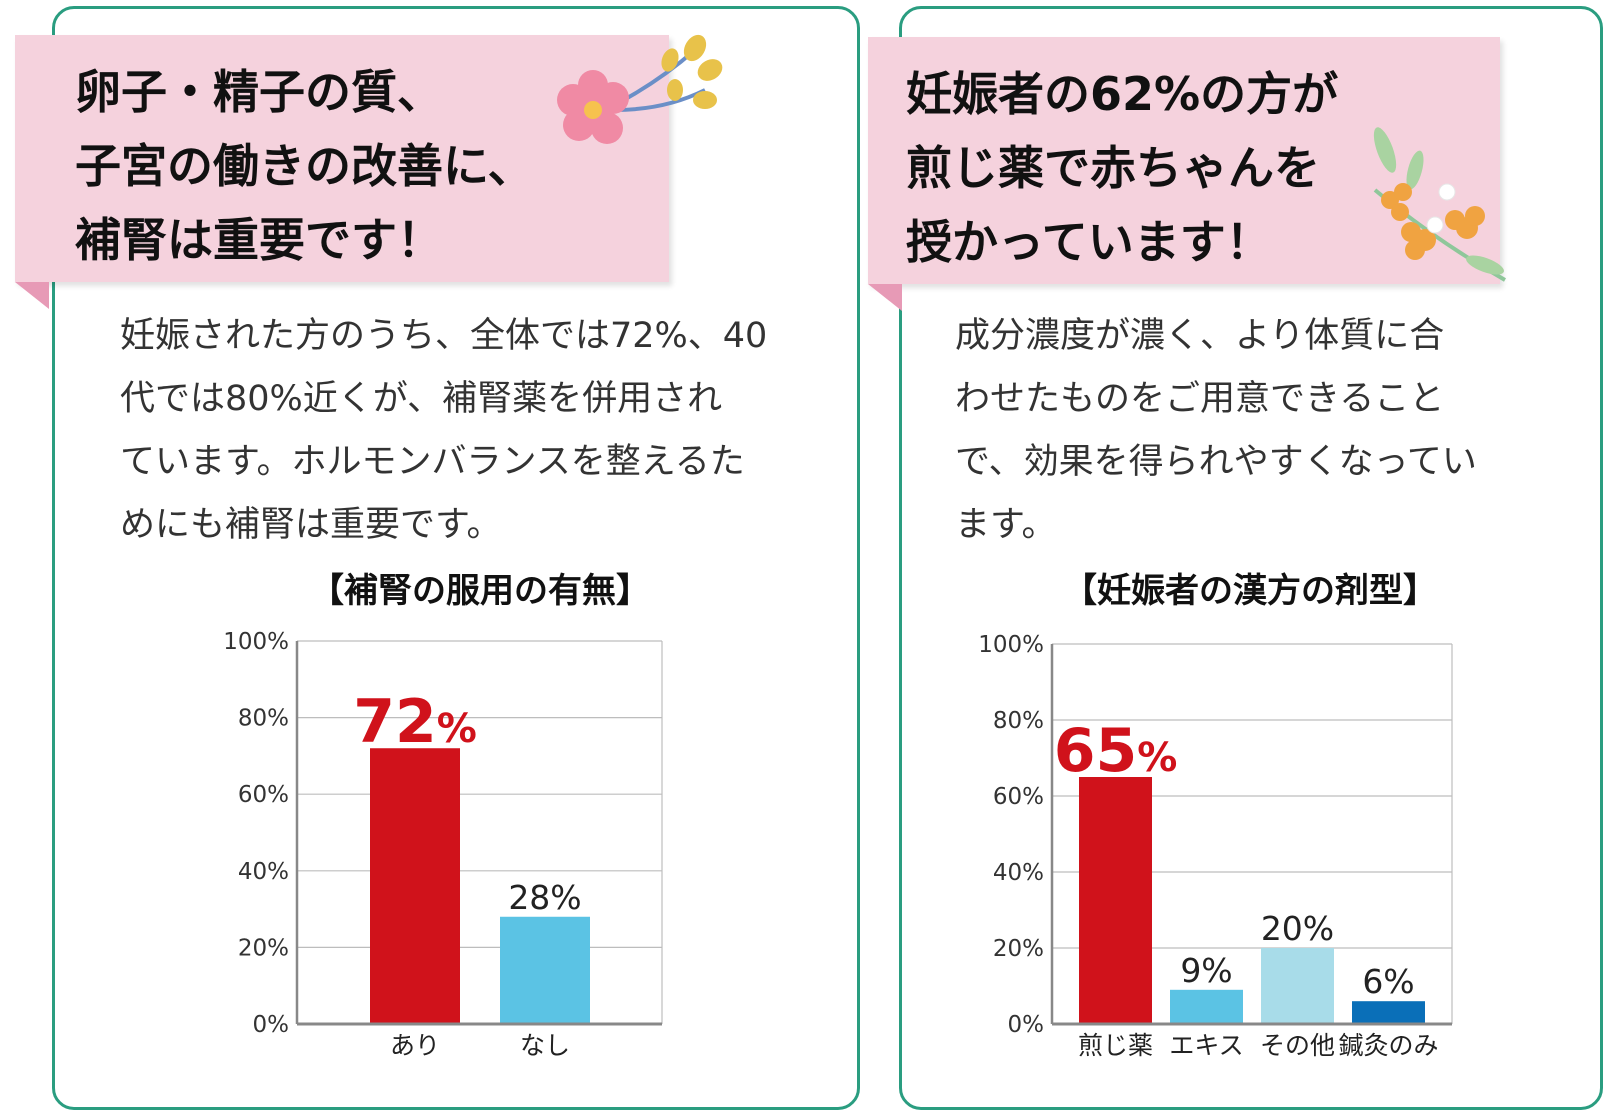 The height and width of the screenshot is (1114, 1606). I want to click on left-heading: 卵子・精子の質、 子宮の働きの改善に、 補腎は重要です！, so click(304, 166).